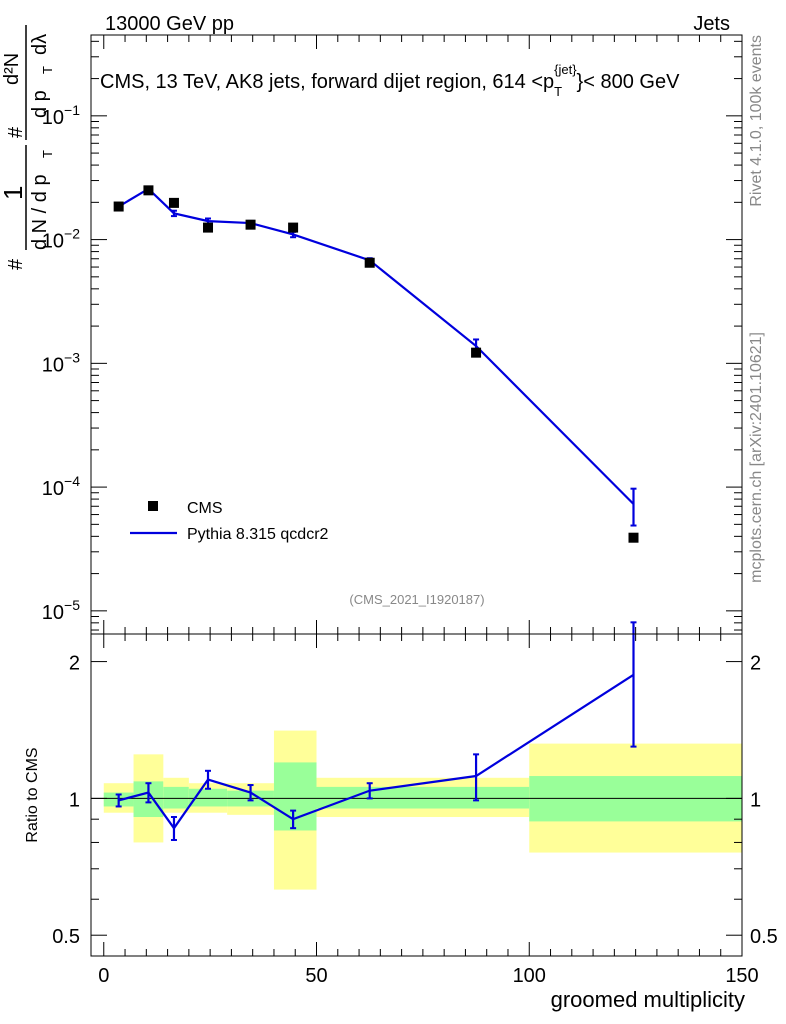 This screenshot has height=1024, width=786. I want to click on header-left: 13000 GeV pp, so click(169, 24).